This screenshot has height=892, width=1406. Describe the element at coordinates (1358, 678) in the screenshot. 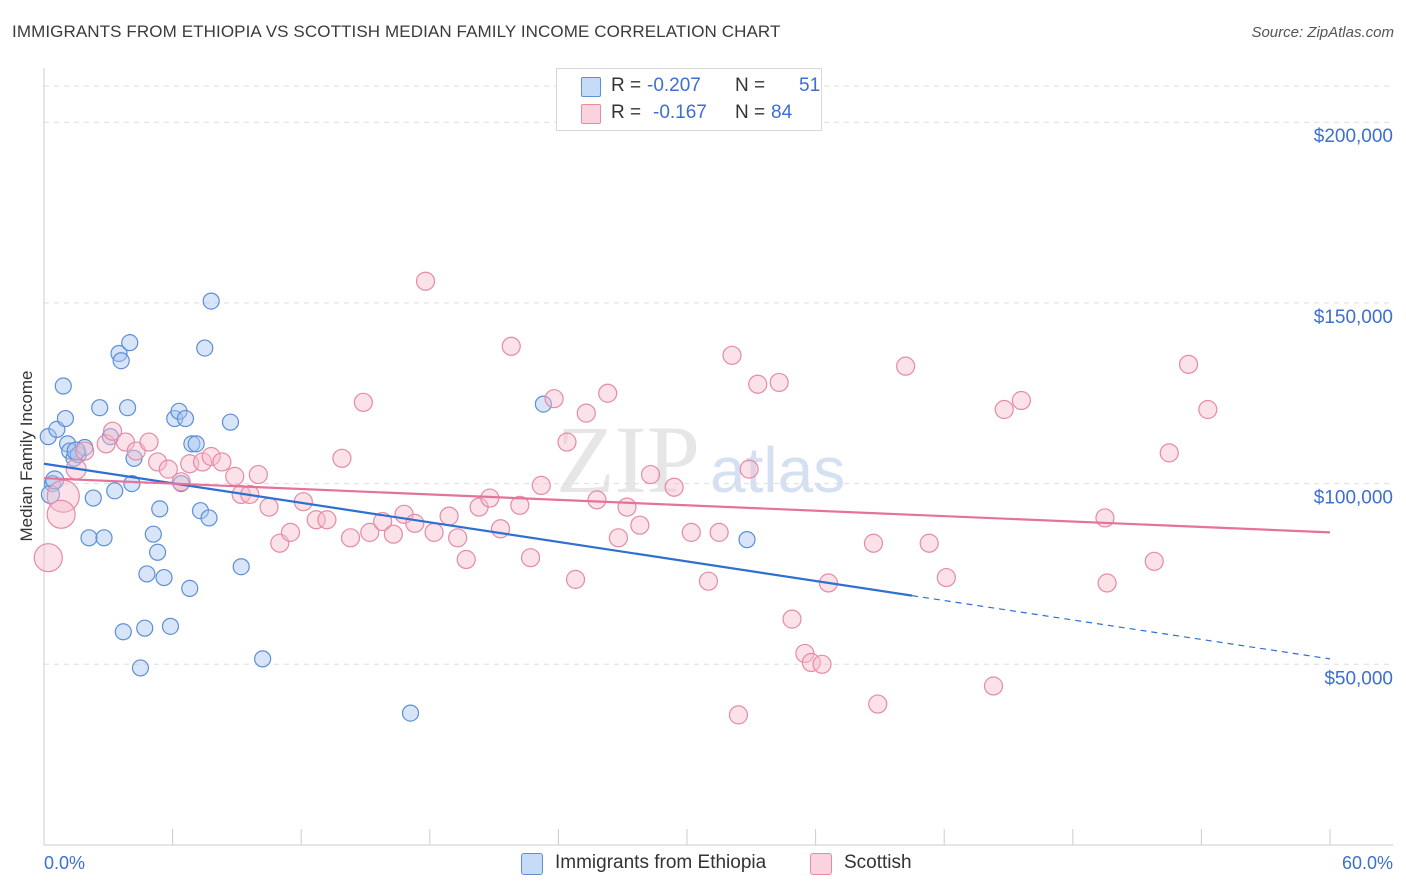

I see `y-tick-label: $50,000` at that location.